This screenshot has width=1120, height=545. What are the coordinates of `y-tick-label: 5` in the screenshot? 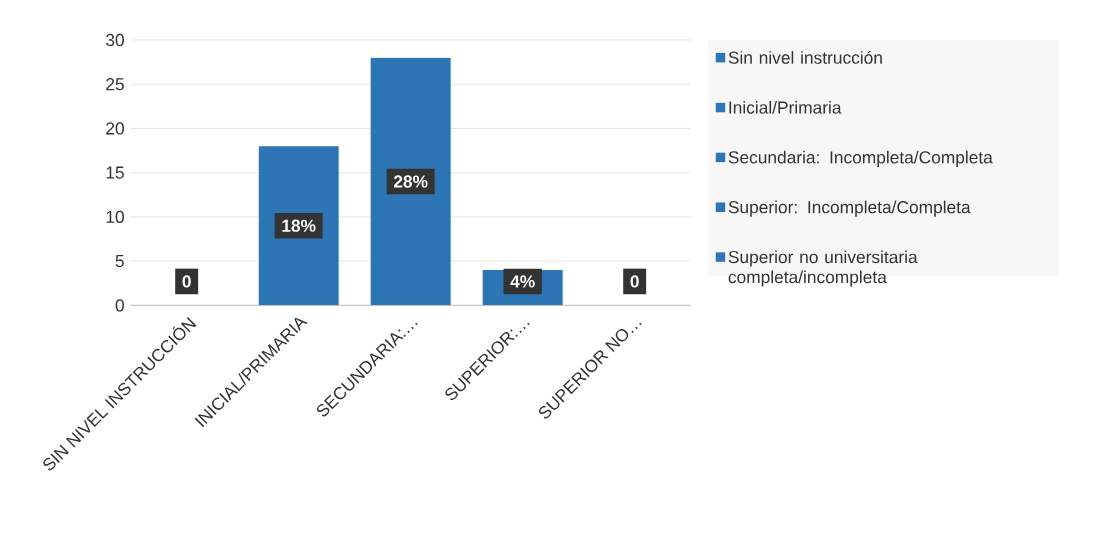 It's located at (119, 260).